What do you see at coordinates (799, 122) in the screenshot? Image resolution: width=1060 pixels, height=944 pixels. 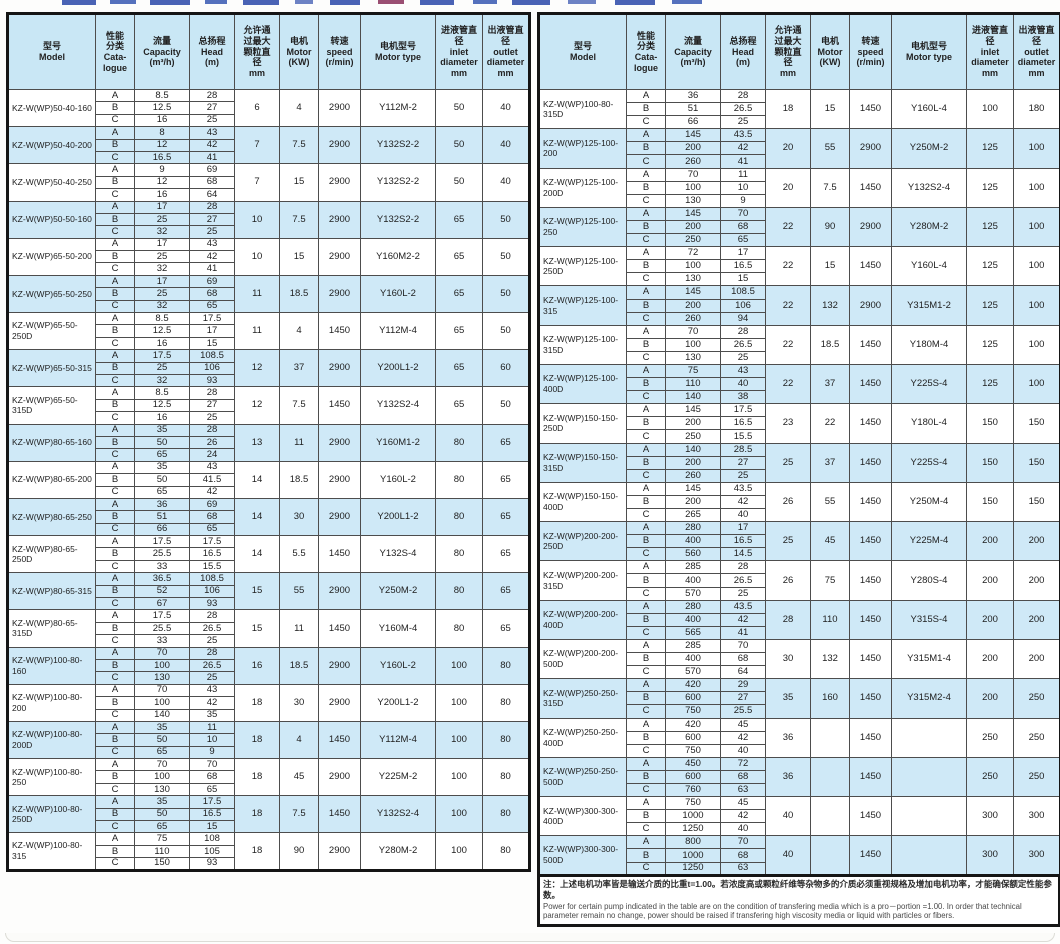 I see `spec-row: C 66 25` at bounding box center [799, 122].